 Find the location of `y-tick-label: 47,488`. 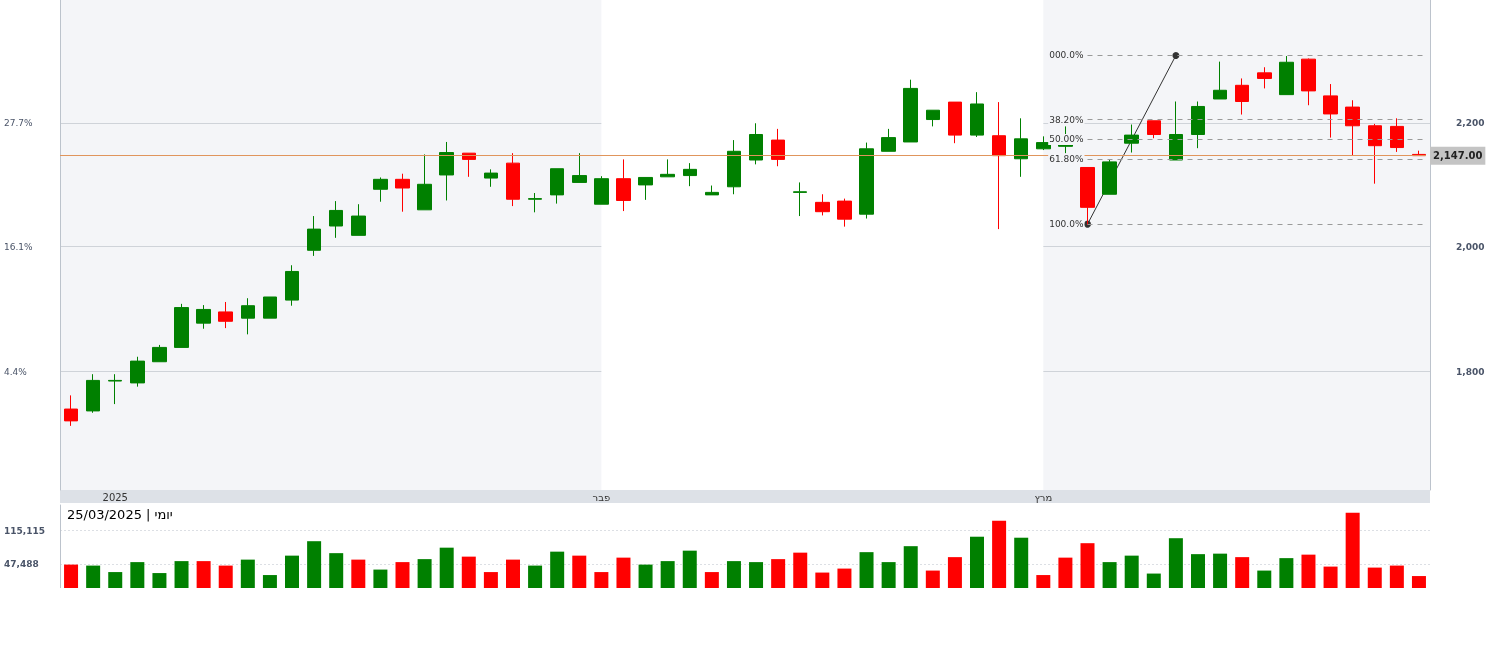

y-tick-label: 47,488 is located at coordinates (21, 564).